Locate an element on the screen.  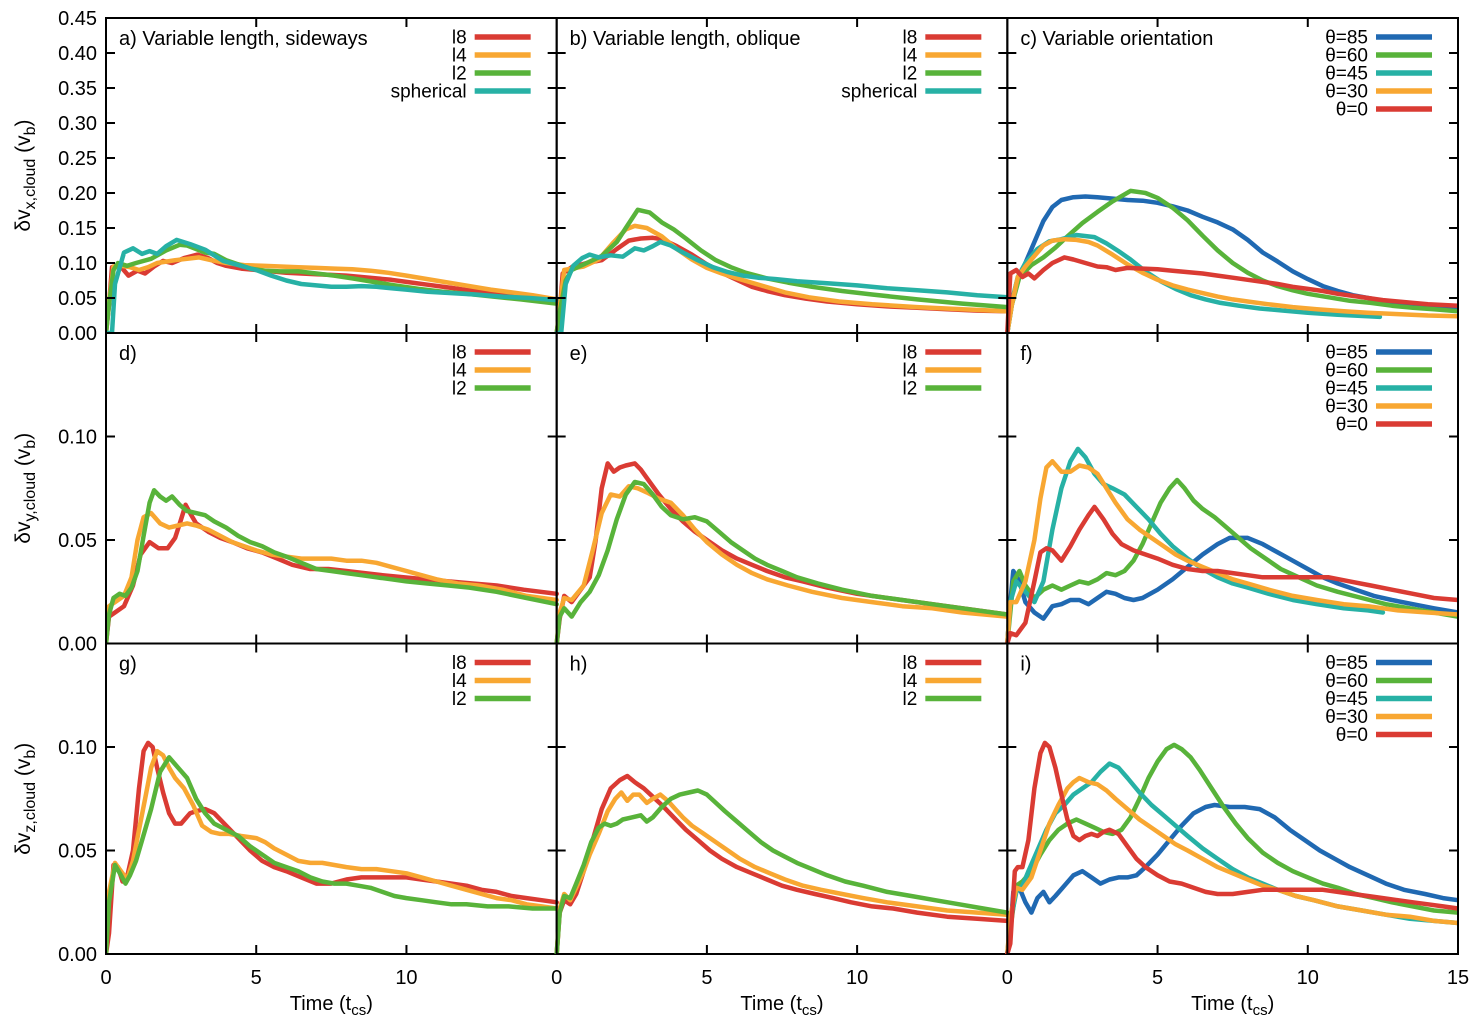
panel-h-ticks is located at coordinates (782, 798).